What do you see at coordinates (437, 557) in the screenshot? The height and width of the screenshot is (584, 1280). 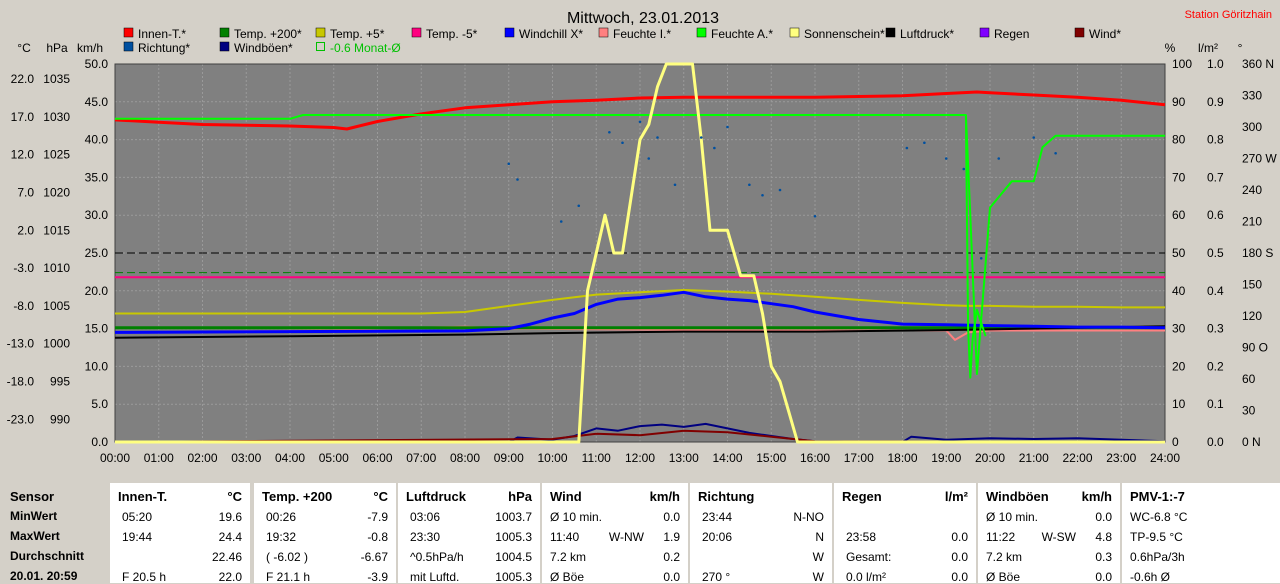 I see `panel-label: ^0.5hPa/h` at bounding box center [437, 557].